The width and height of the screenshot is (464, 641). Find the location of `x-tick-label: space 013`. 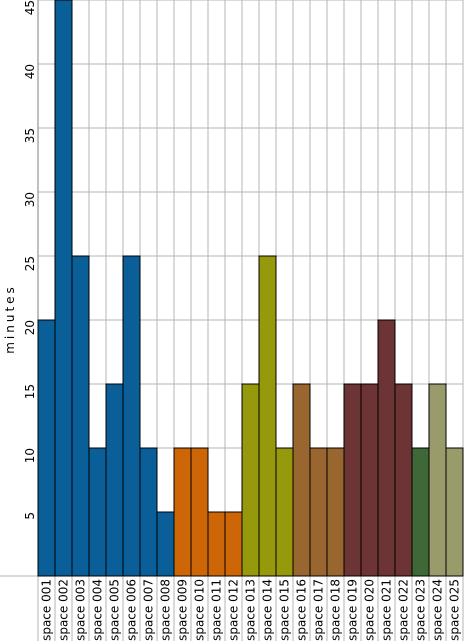

x-tick-label: space 013 is located at coordinates (251, 610).